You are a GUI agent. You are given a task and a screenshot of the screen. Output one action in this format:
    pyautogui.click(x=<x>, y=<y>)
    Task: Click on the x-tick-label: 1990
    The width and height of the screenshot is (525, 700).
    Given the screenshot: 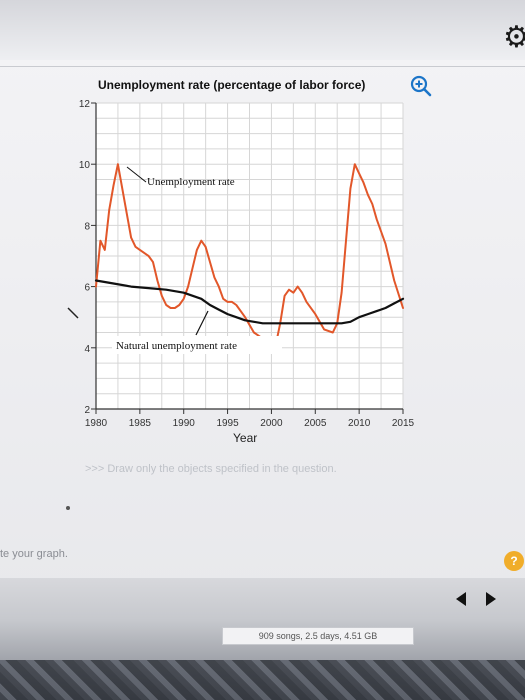 What is the action you would take?
    pyautogui.click(x=184, y=423)
    